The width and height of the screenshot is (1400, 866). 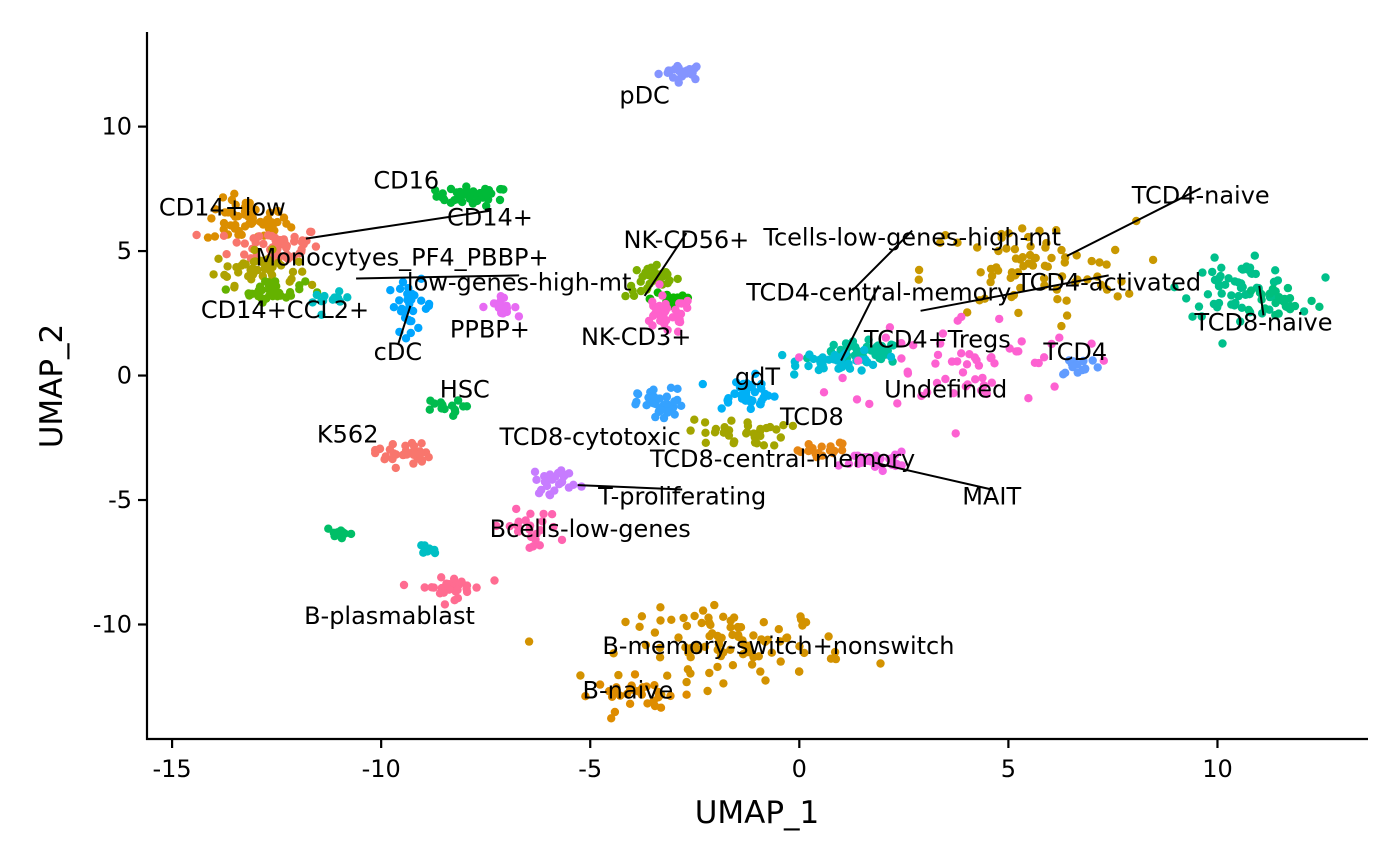 I want to click on cluster-label: CD14+CCL2+, so click(x=285, y=310).